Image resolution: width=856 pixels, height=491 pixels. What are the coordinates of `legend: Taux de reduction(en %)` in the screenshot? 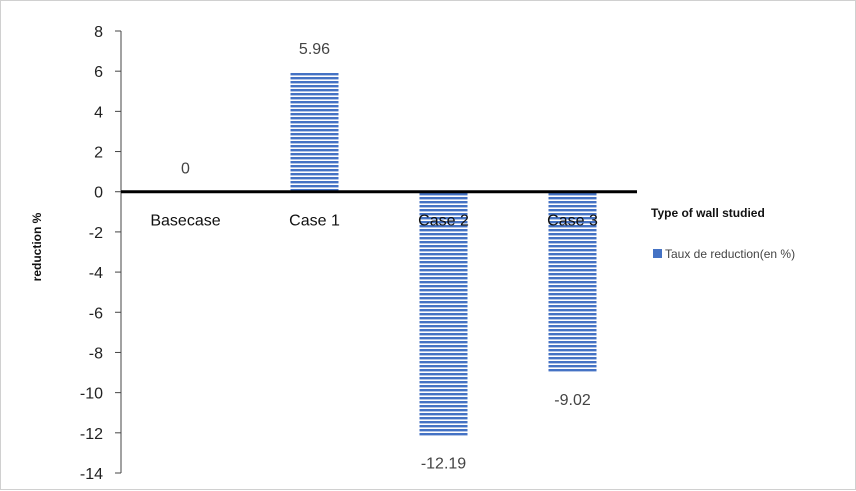 It's located at (724, 254).